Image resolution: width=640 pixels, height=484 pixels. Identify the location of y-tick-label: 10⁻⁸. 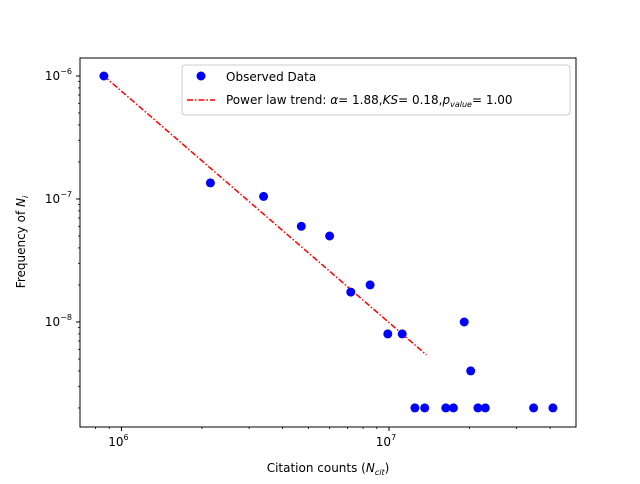
(58, 321).